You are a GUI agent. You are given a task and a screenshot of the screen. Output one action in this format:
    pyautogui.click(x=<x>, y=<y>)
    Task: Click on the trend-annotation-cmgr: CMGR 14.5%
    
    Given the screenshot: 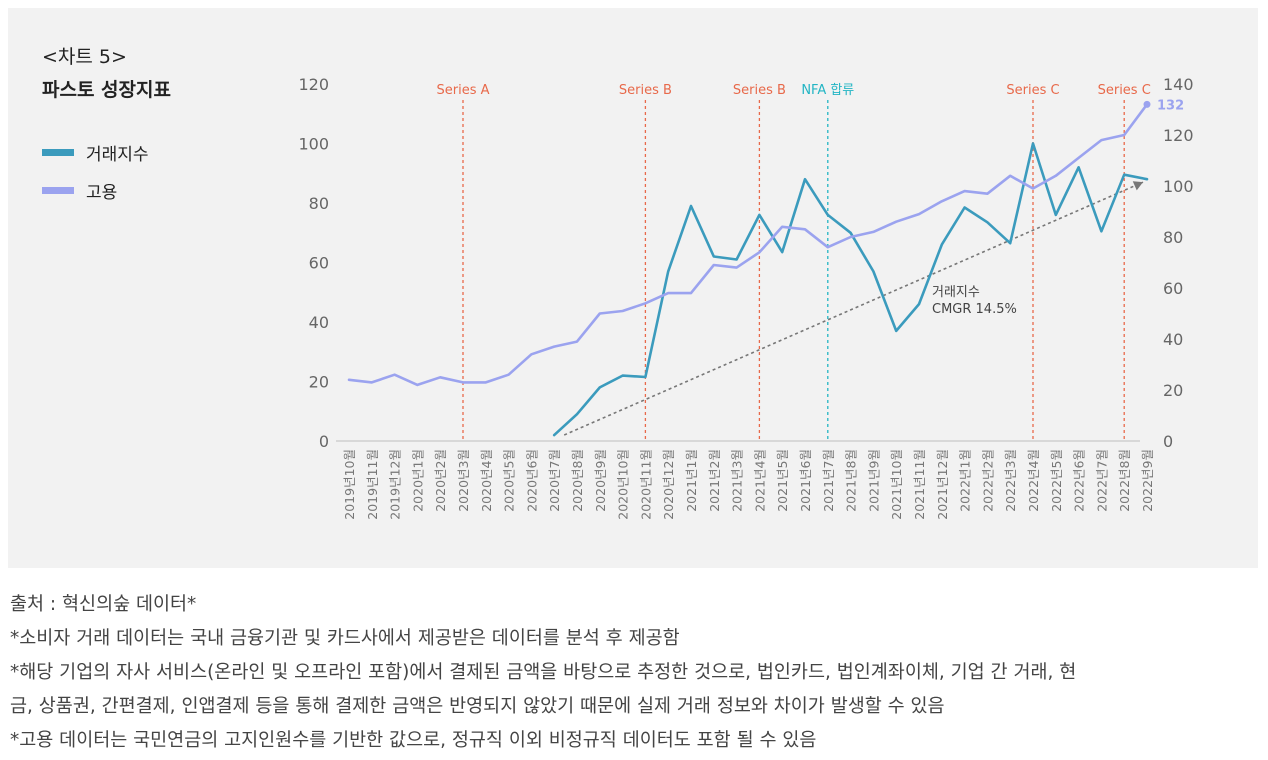 What is the action you would take?
    pyautogui.click(x=974, y=309)
    